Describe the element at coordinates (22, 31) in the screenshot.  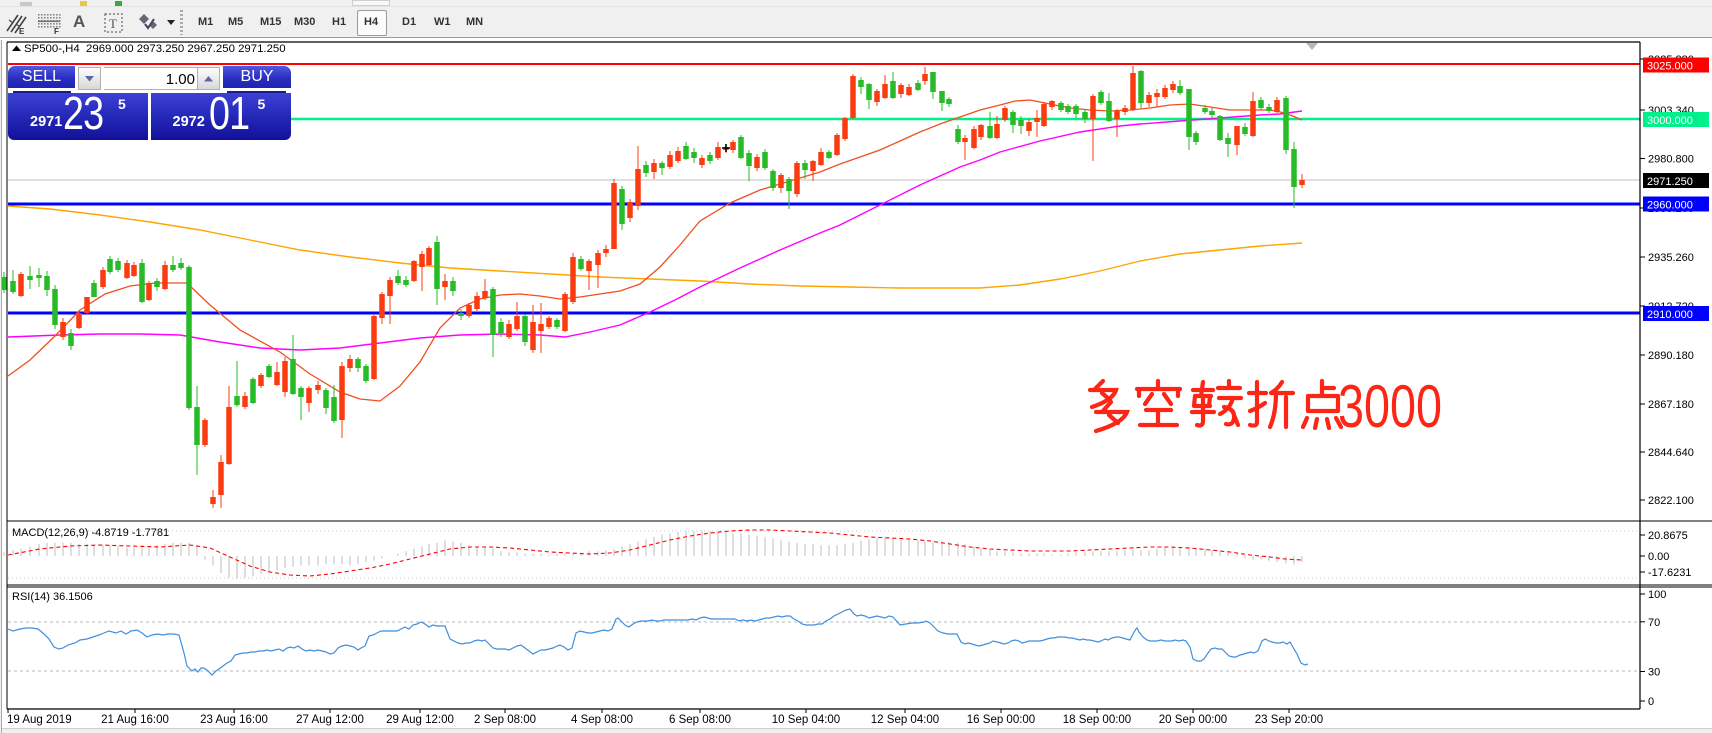
I see `svg-text: E` at that location.